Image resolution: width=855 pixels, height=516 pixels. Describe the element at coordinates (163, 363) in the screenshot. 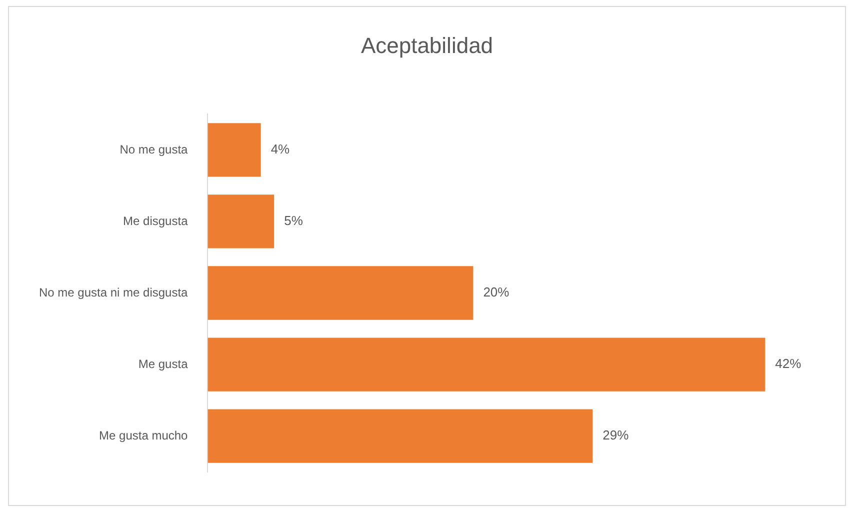

I see `y-tick-label: Me gusta` at that location.